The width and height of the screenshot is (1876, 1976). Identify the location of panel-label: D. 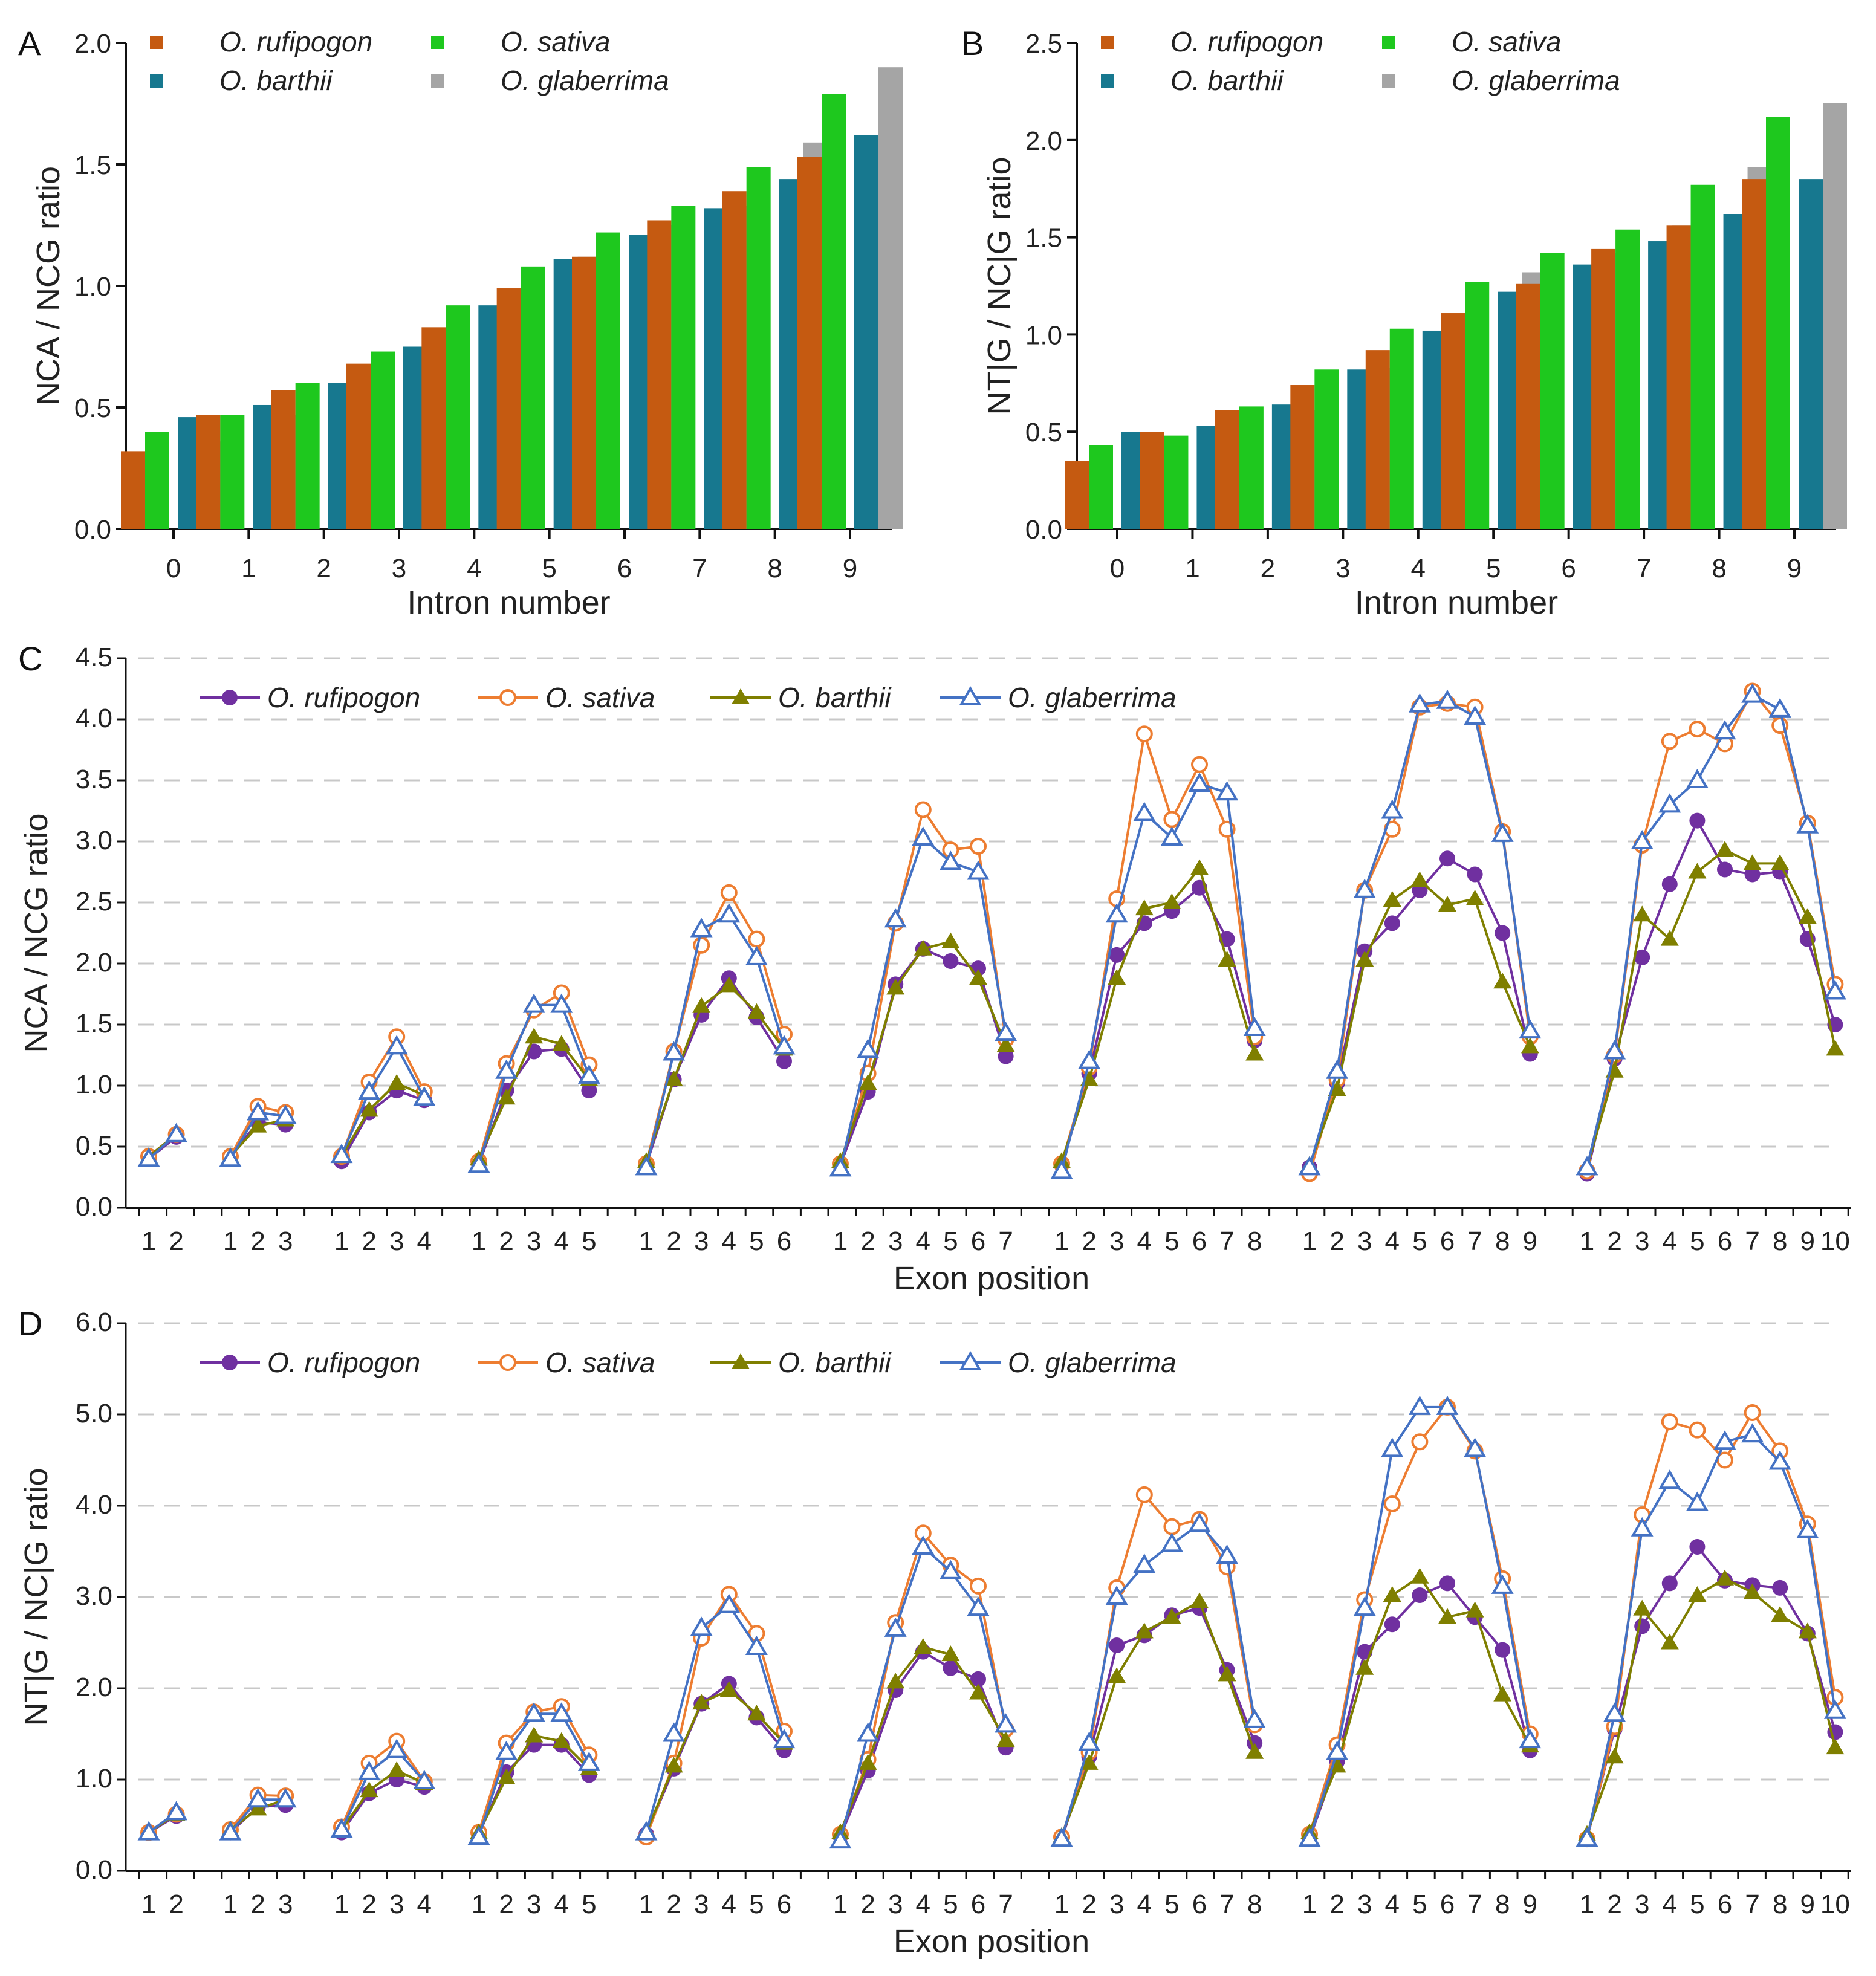
(30, 1323).